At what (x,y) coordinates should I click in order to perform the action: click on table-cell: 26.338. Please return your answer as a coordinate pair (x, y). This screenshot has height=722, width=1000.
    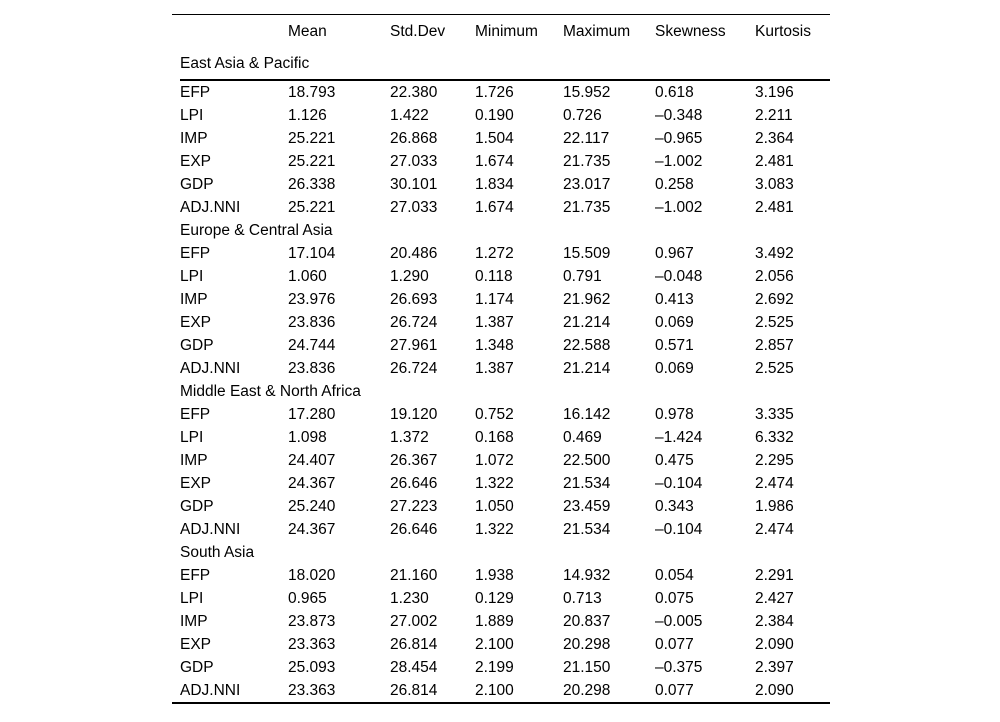
    Looking at the image, I should click on (312, 184).